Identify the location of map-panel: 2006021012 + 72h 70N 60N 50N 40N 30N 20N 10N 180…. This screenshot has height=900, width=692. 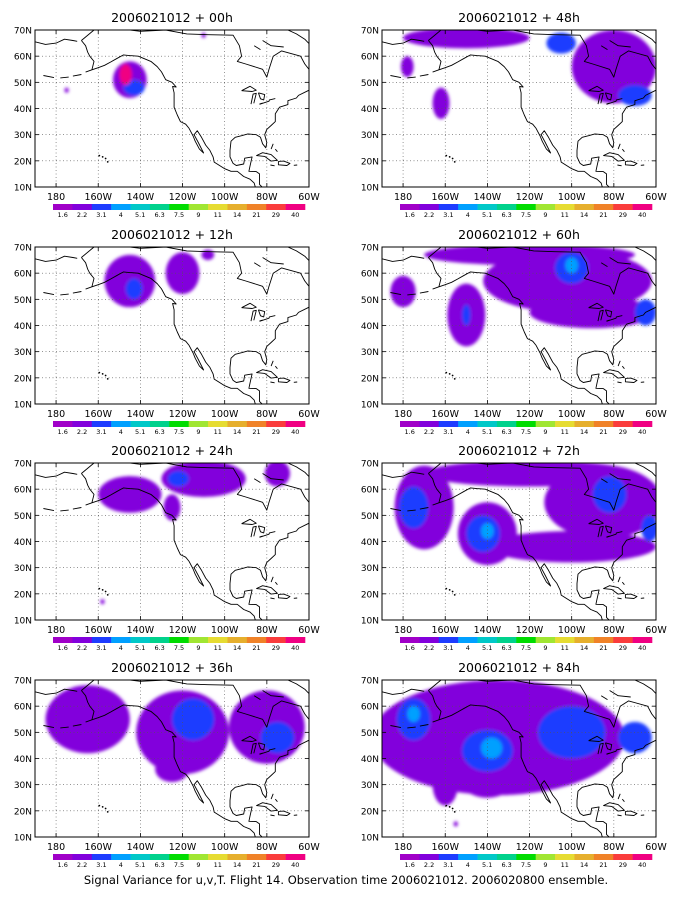
(514, 547).